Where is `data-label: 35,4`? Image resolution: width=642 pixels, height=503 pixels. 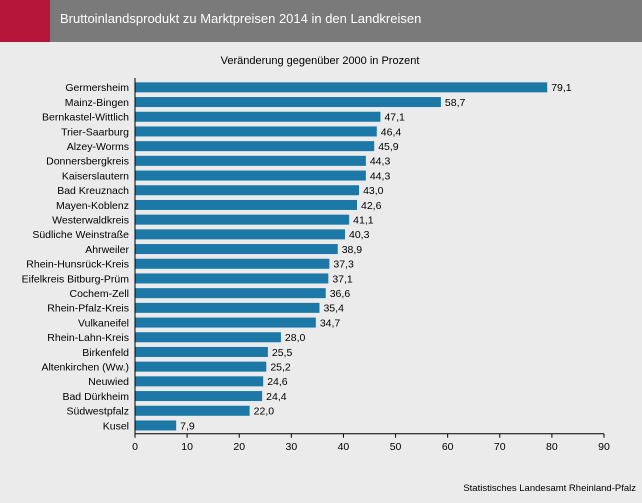 data-label: 35,4 is located at coordinates (333, 309).